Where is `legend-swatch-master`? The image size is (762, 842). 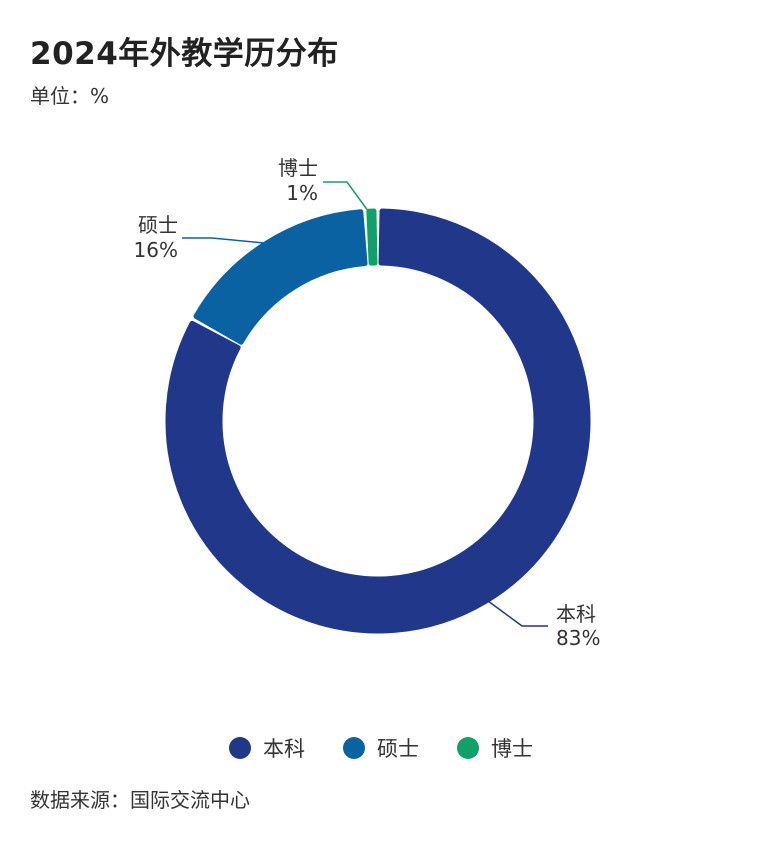
legend-swatch-master is located at coordinates (354, 748).